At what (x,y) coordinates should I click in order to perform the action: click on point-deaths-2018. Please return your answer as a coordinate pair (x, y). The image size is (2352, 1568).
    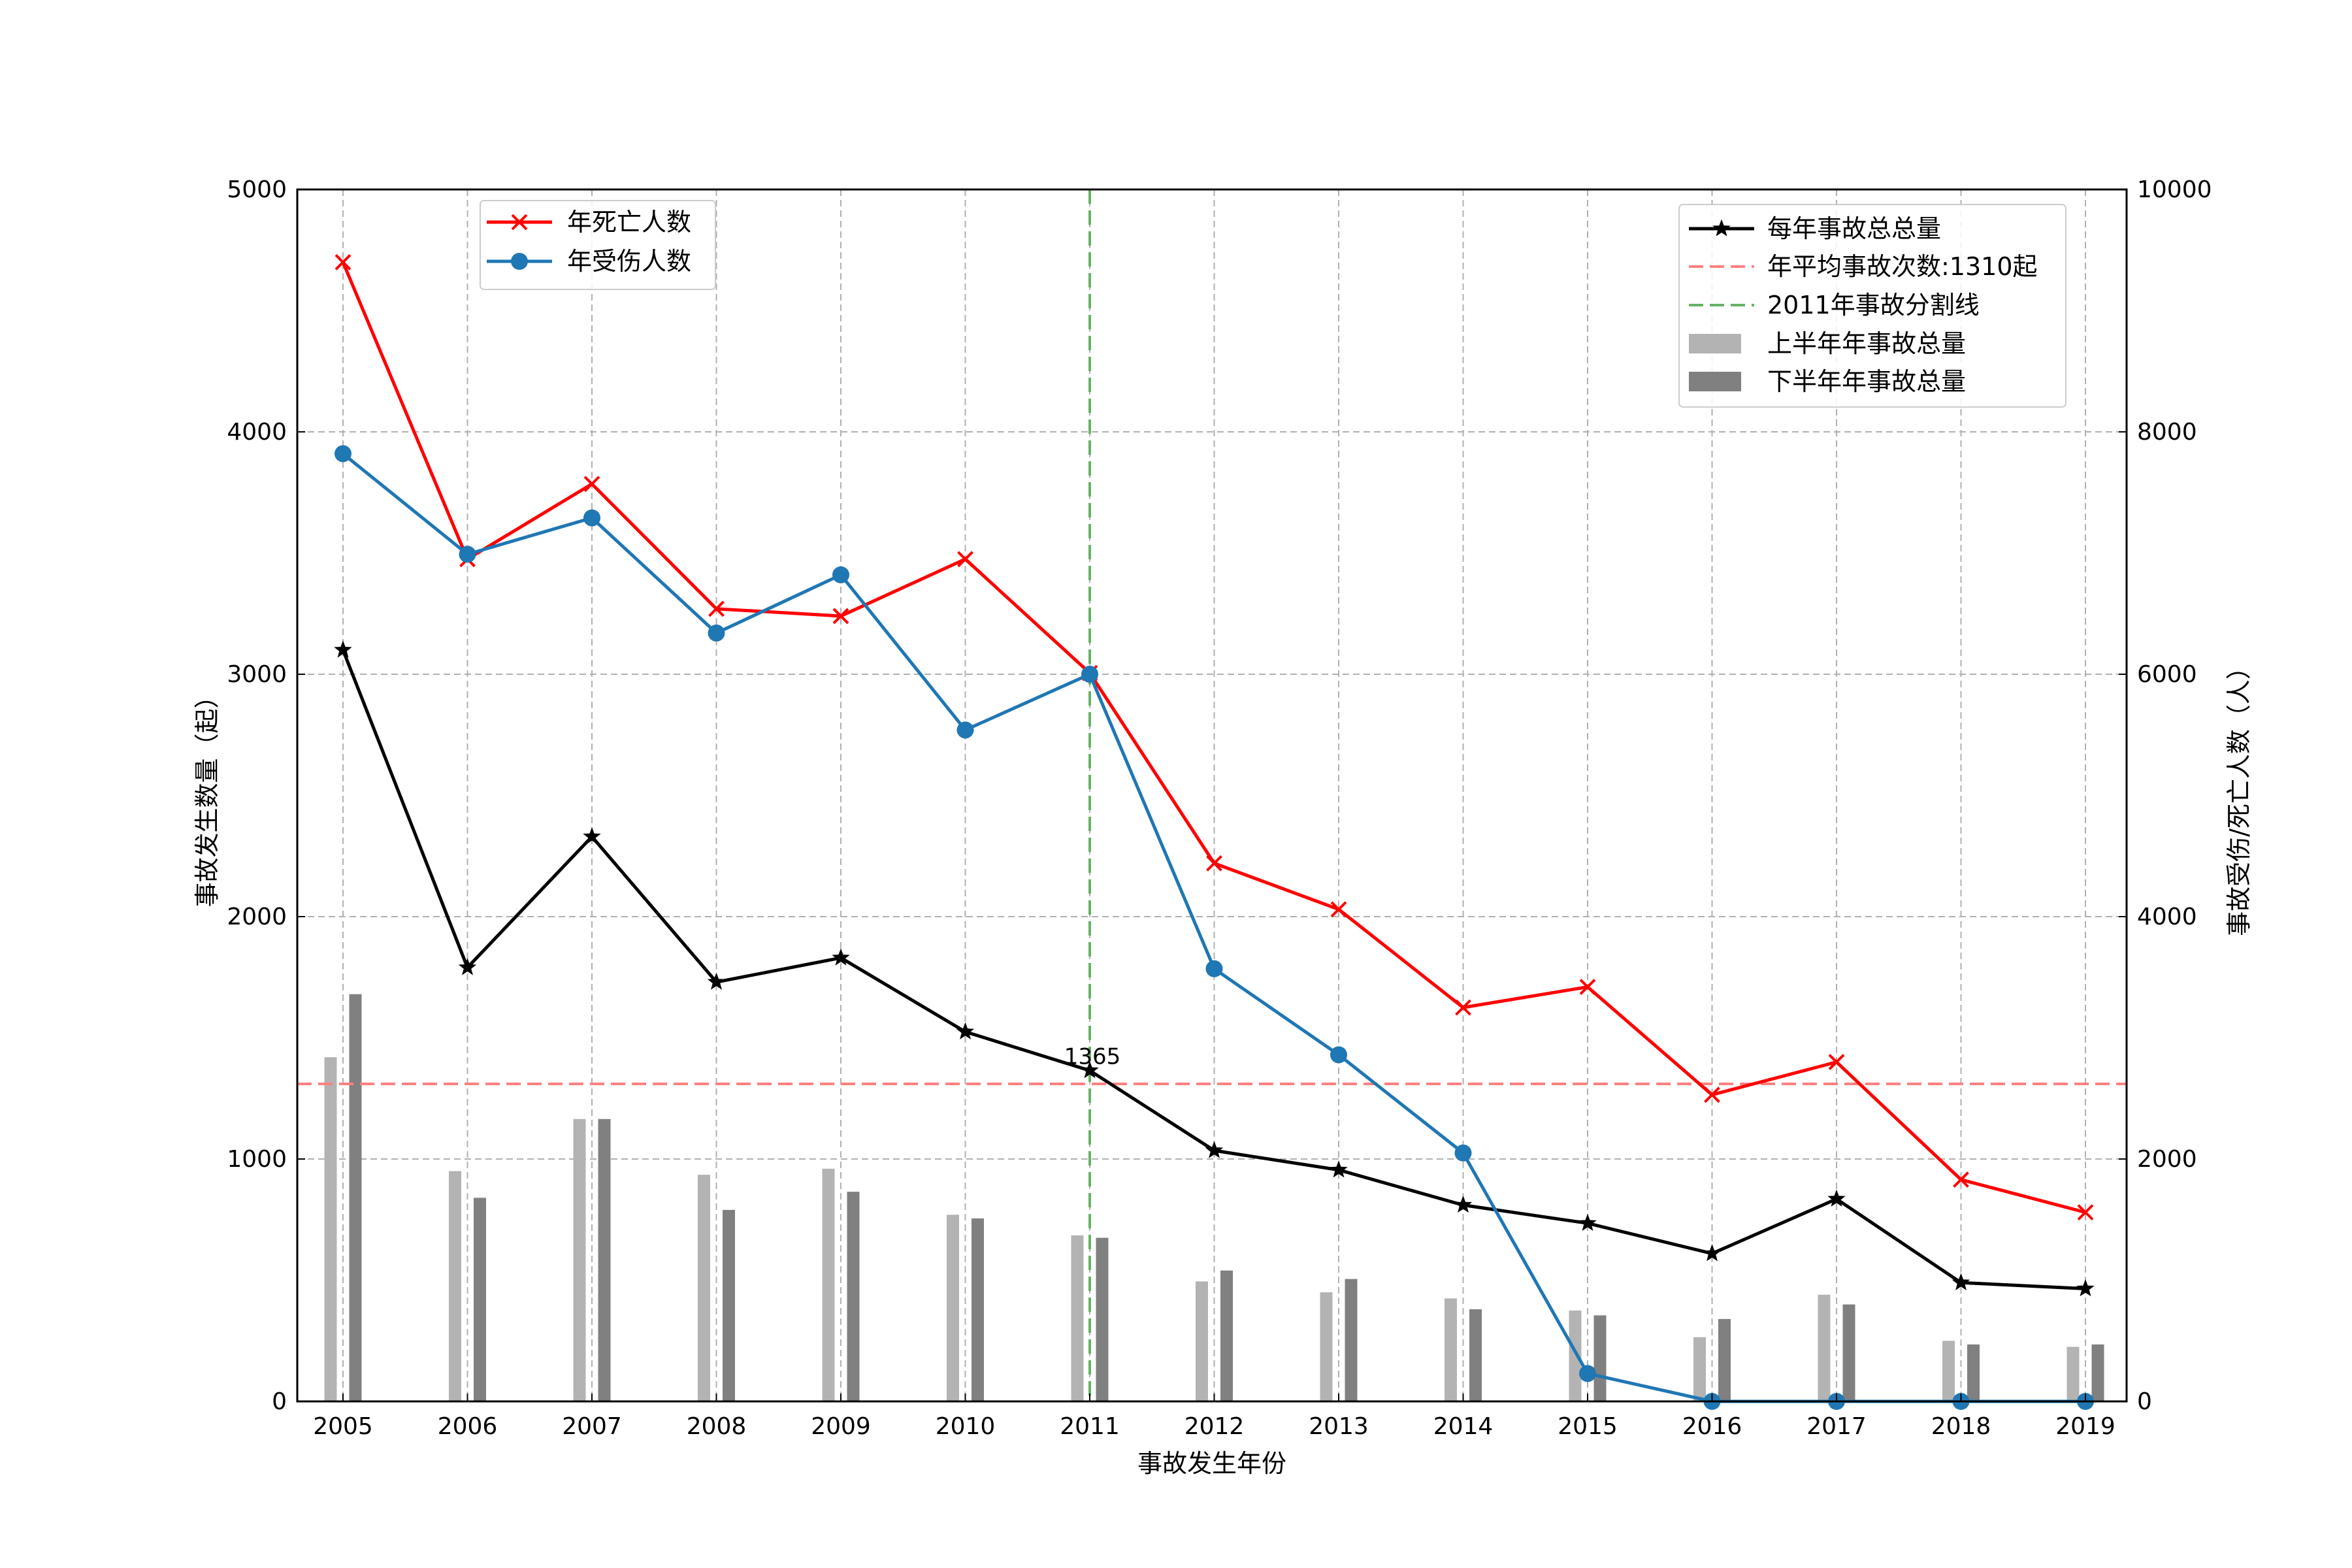
    Looking at the image, I should click on (1961, 1179).